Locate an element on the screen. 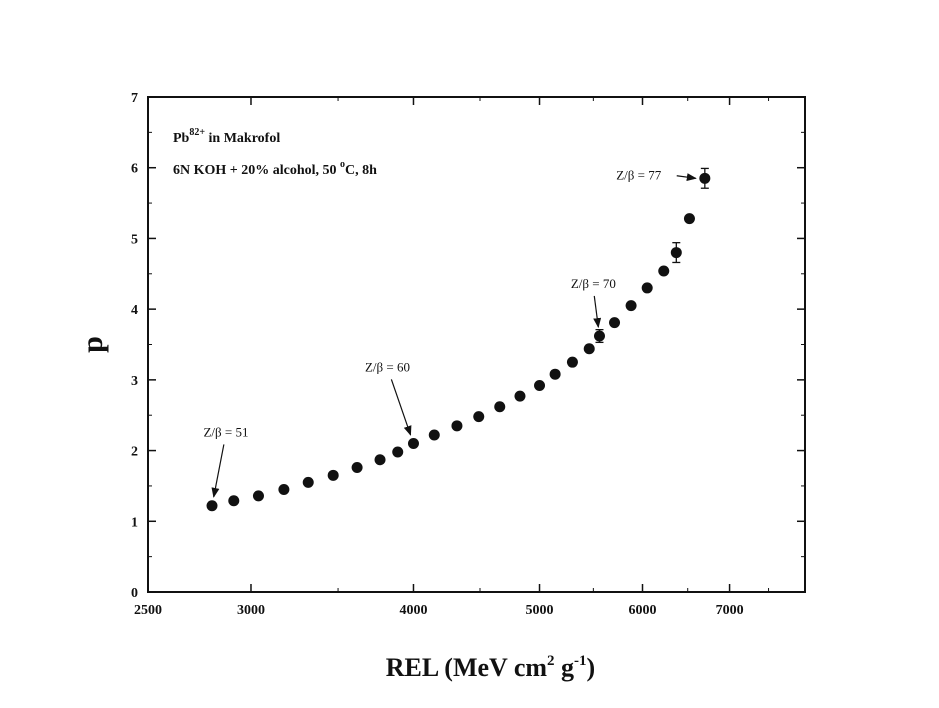 This screenshot has width=939, height=708. x-tick-label: 7000 is located at coordinates (730, 610).